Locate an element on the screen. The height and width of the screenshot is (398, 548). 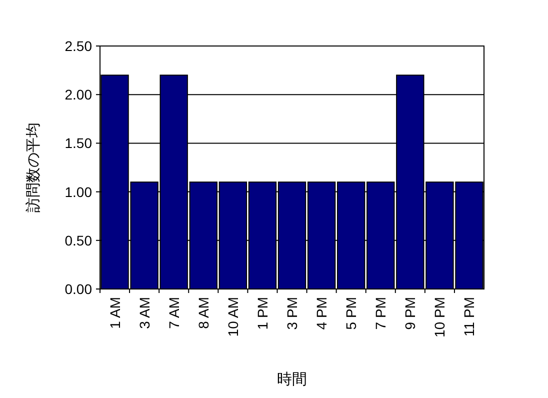
x-tick-label: 11 PM is located at coordinates (469, 316).